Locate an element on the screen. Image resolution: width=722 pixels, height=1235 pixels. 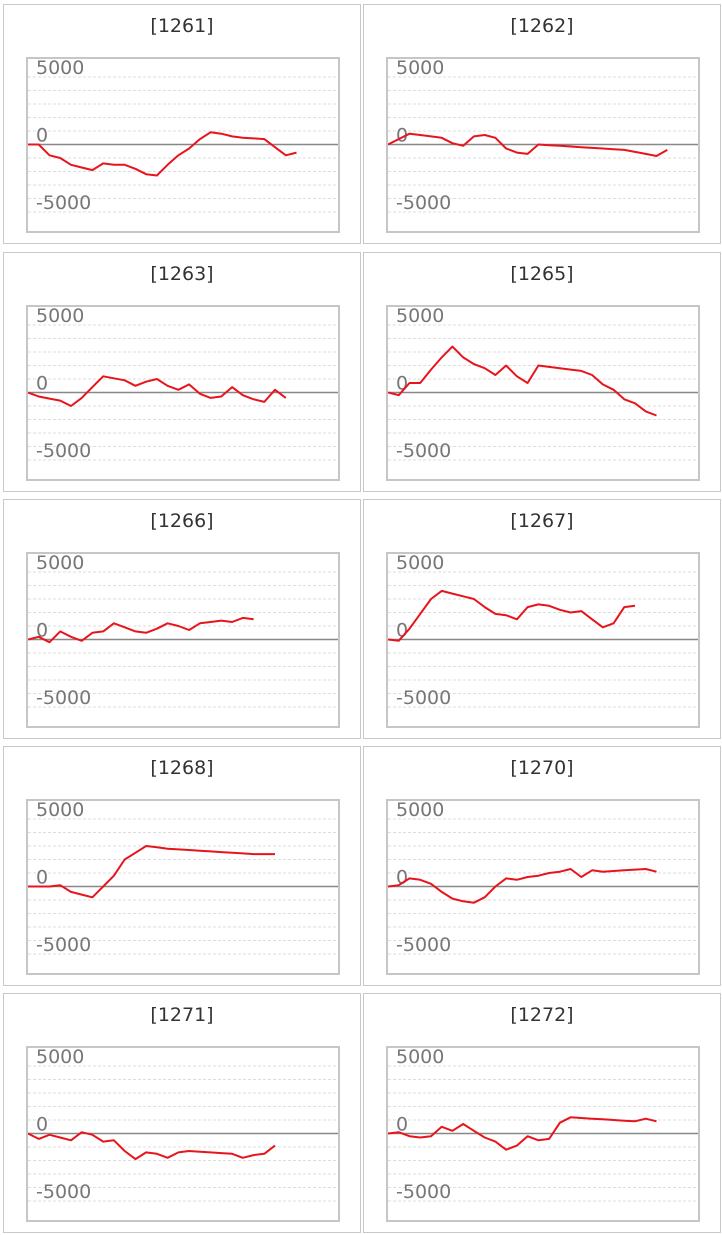
chart-panel: [1263] 5000 0 -5000 is located at coordinates (182, 372).